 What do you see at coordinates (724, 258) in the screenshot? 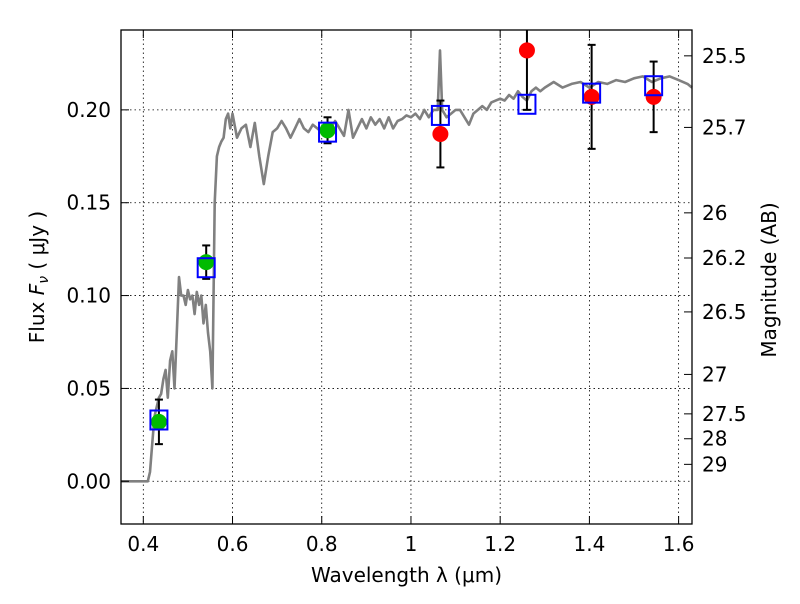
I see `right-tick-label: 26.2` at bounding box center [724, 258].